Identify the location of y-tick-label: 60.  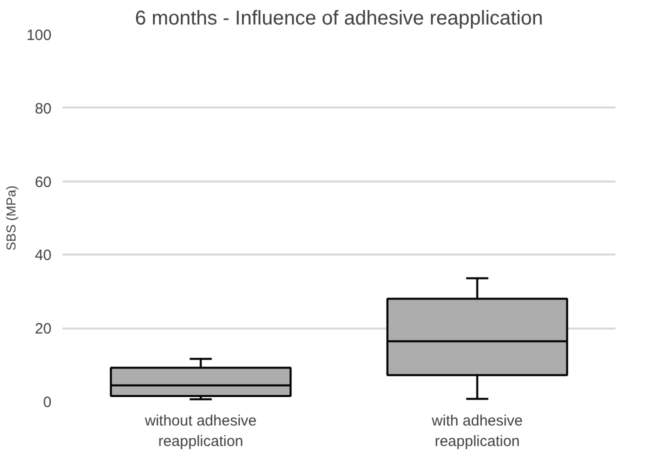
(43, 182).